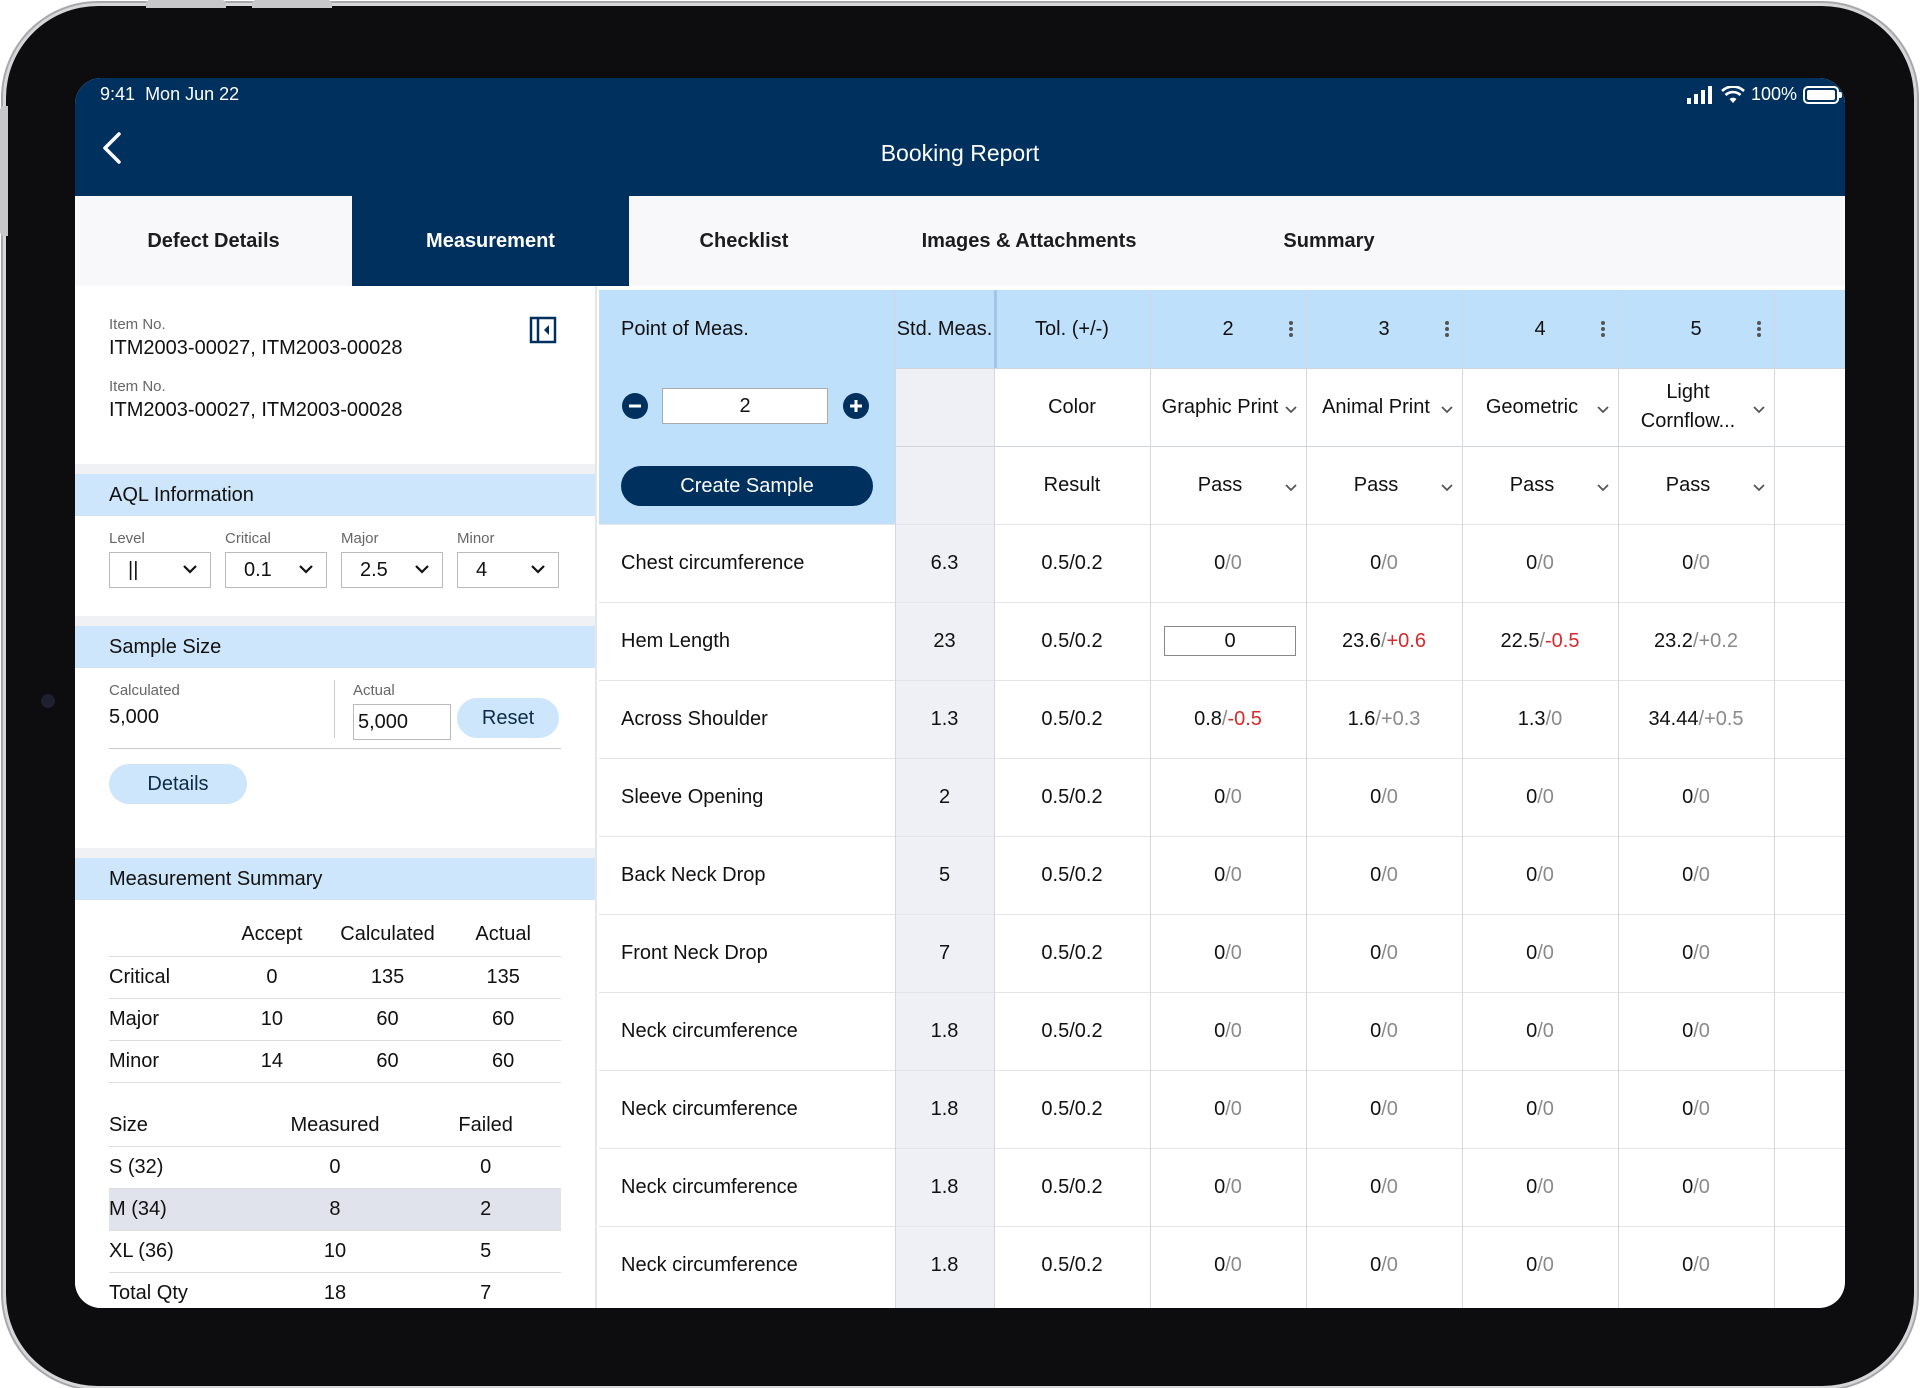 The width and height of the screenshot is (1920, 1388). What do you see at coordinates (747, 486) in the screenshot?
I see `create-sample-button: Create Sample` at bounding box center [747, 486].